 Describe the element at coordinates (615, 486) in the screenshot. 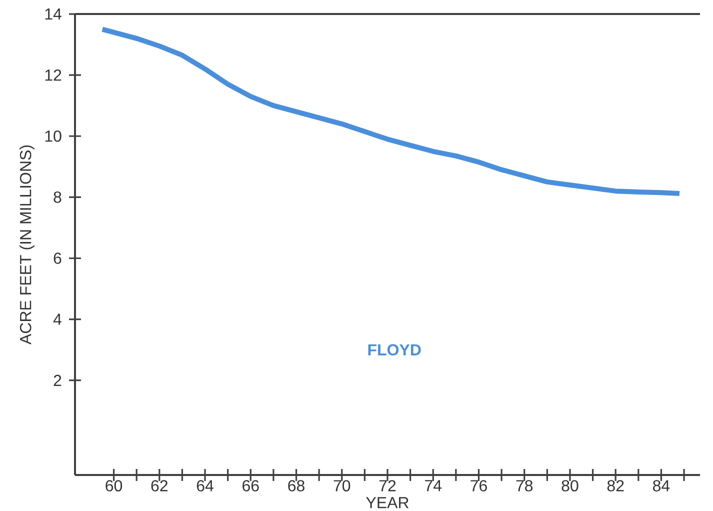

I see `x-tick-label: 82` at that location.